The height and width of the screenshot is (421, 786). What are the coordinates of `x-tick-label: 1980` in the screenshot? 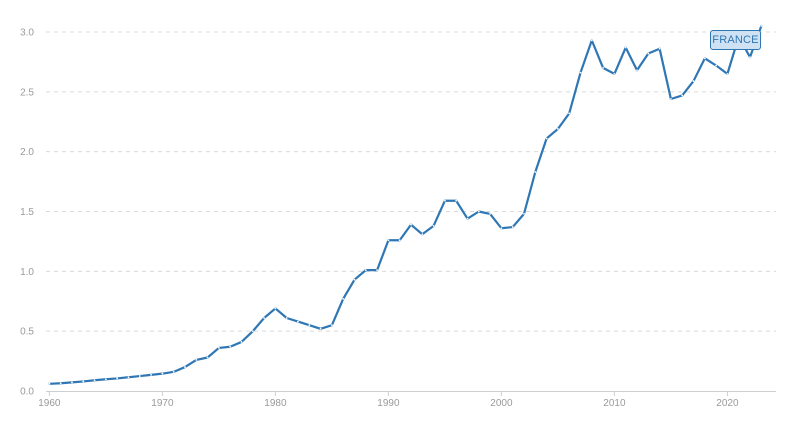 It's located at (275, 403).